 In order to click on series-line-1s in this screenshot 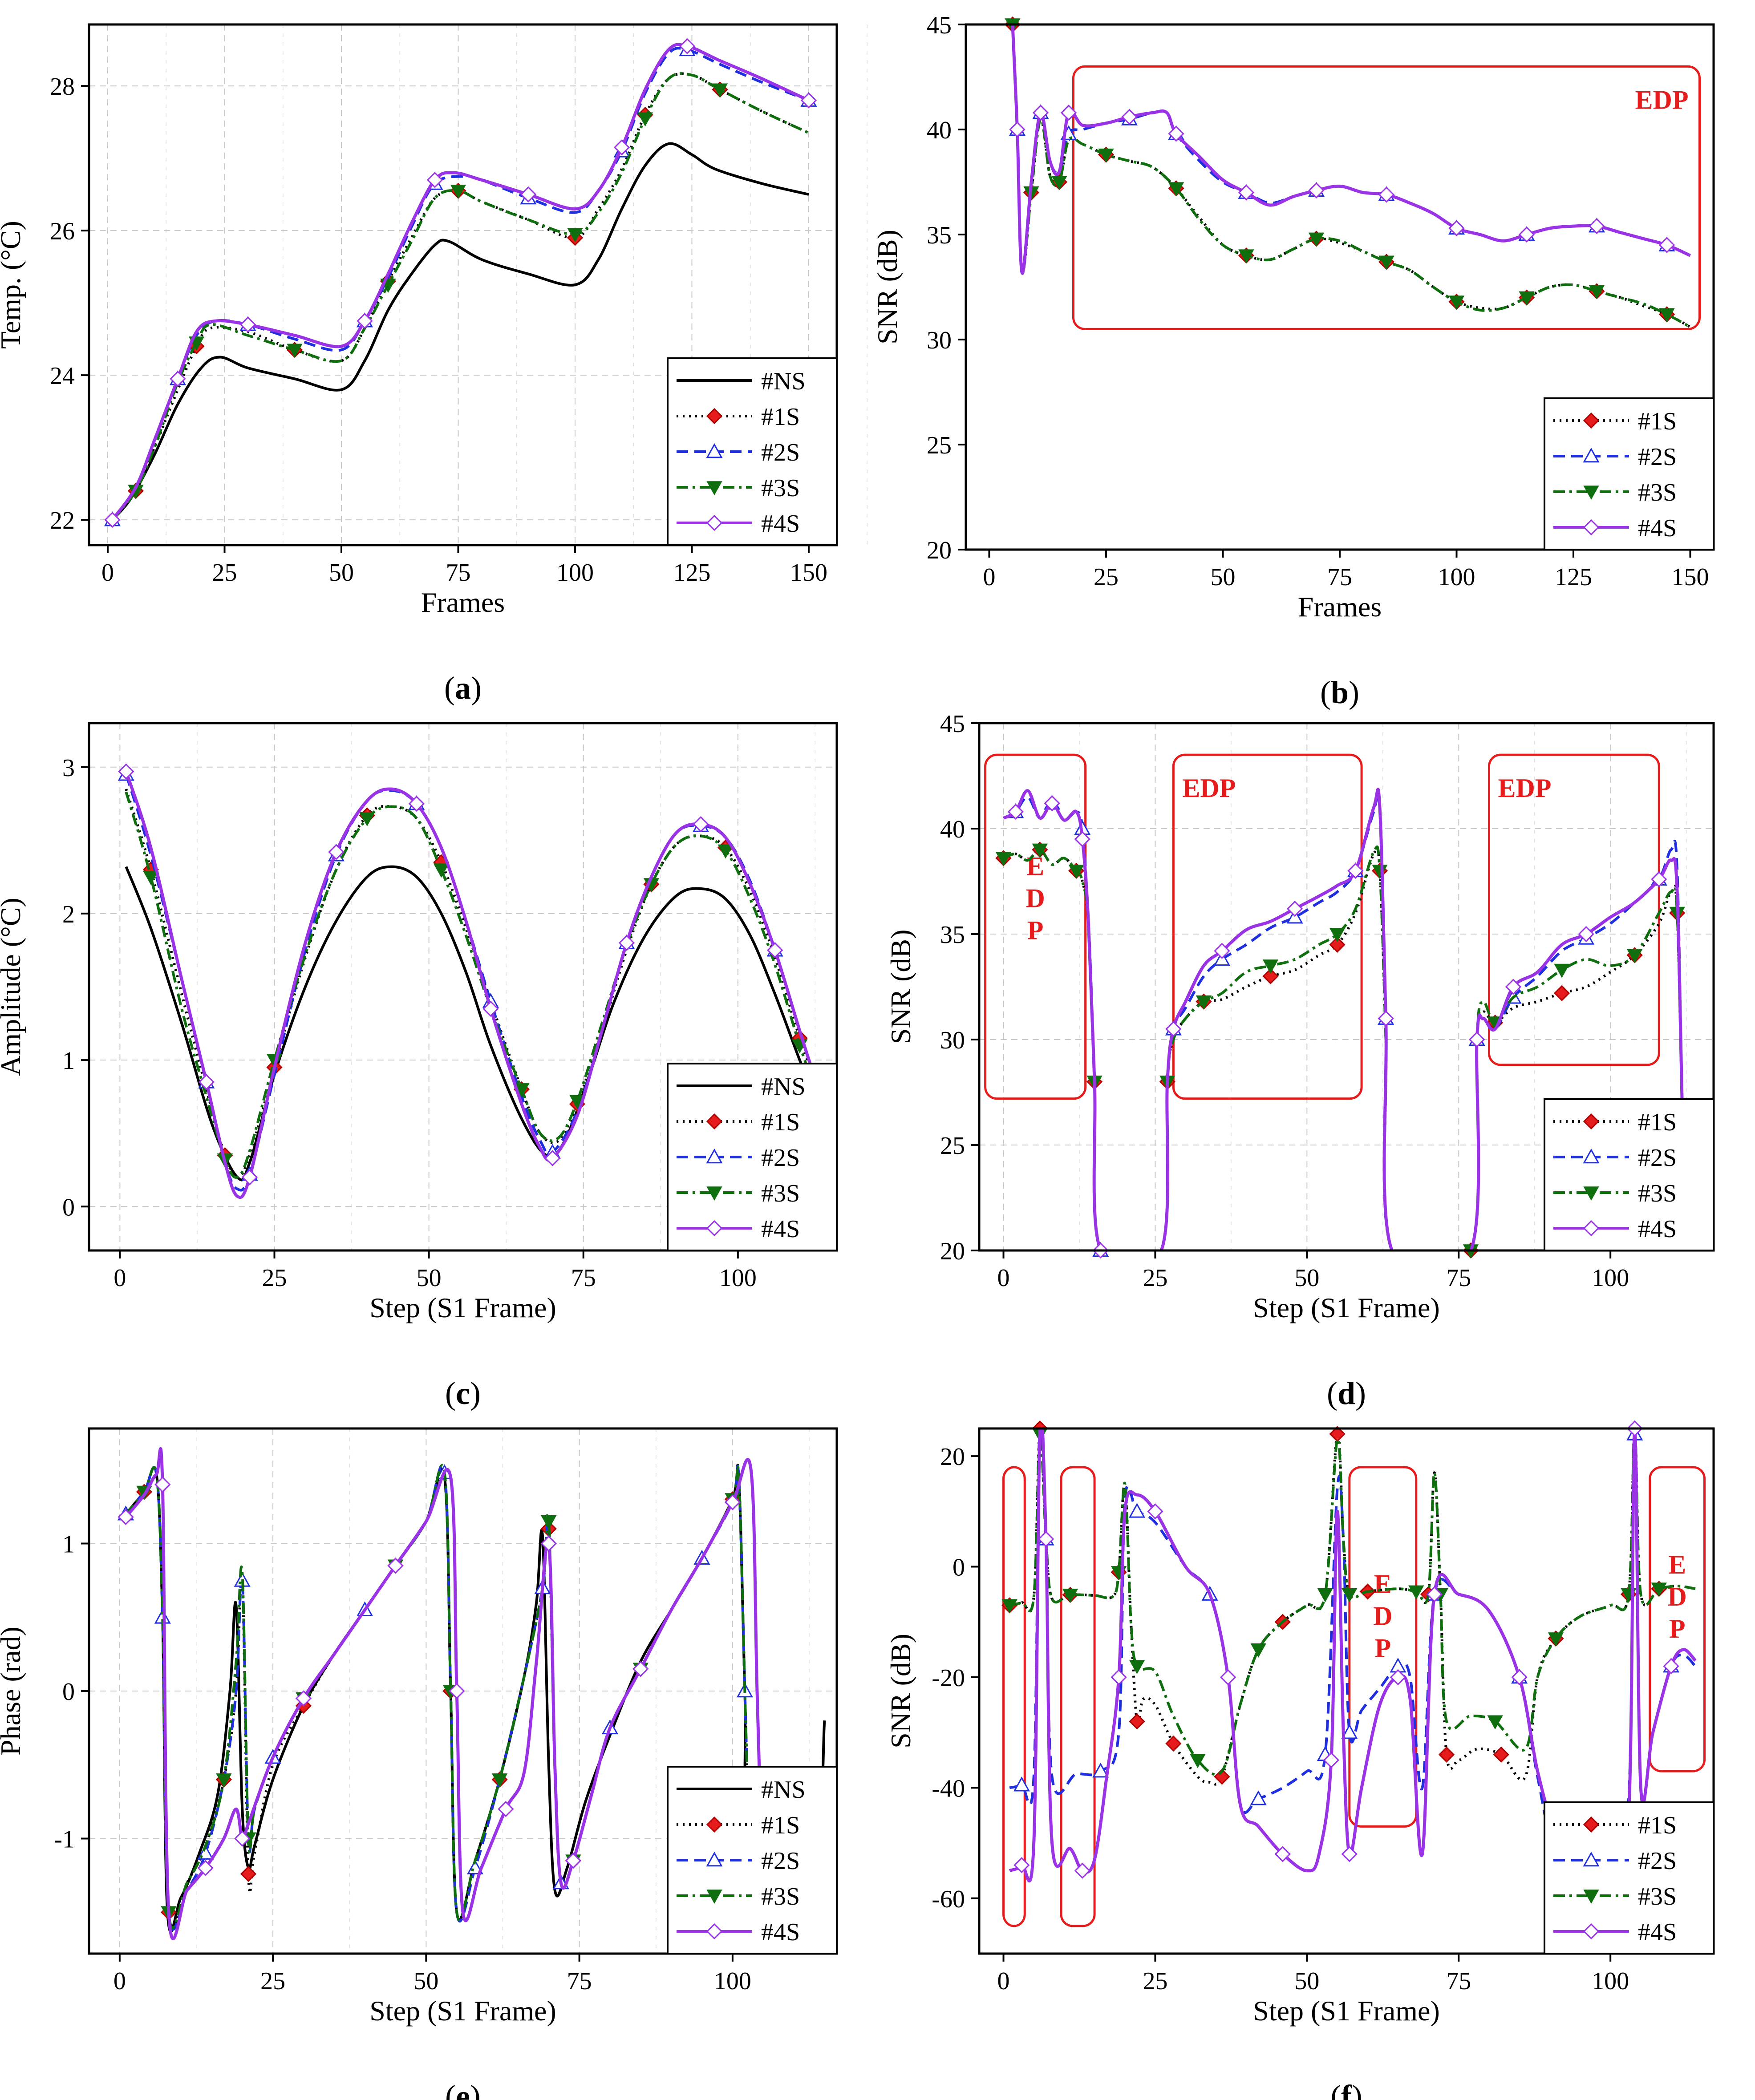, I will do `click(439, 1697)`.